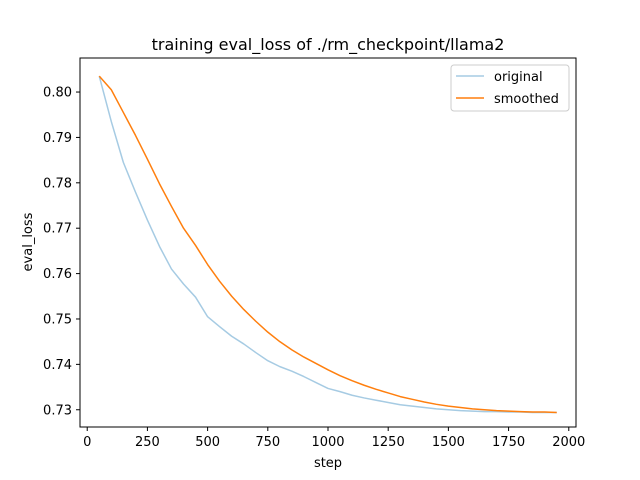 This screenshot has width=640, height=480. What do you see at coordinates (508, 442) in the screenshot?
I see `x-tick-label: 1750` at bounding box center [508, 442].